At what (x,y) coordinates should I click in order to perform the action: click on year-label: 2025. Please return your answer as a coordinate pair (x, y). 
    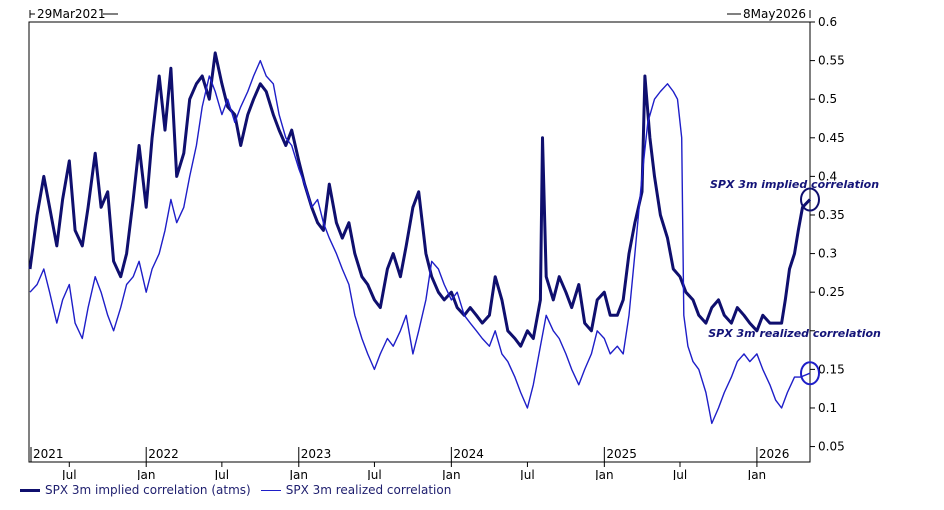
    Looking at the image, I should click on (621, 454).